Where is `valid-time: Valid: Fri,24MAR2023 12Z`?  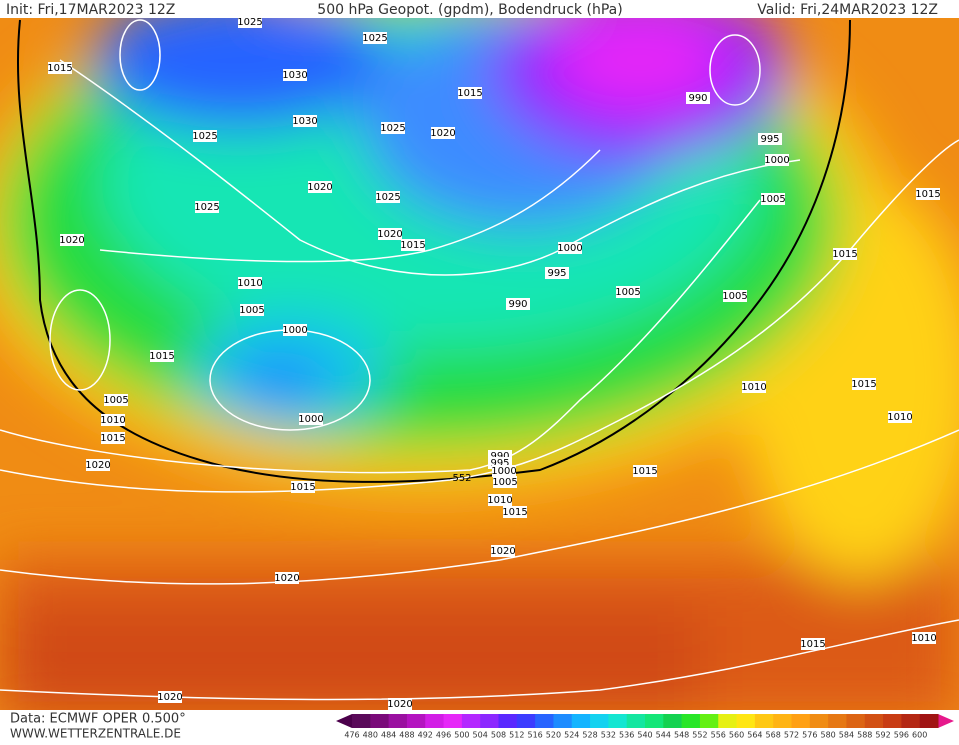
valid-time: Valid: Fri,24MAR2023 12Z is located at coordinates (847, 10).